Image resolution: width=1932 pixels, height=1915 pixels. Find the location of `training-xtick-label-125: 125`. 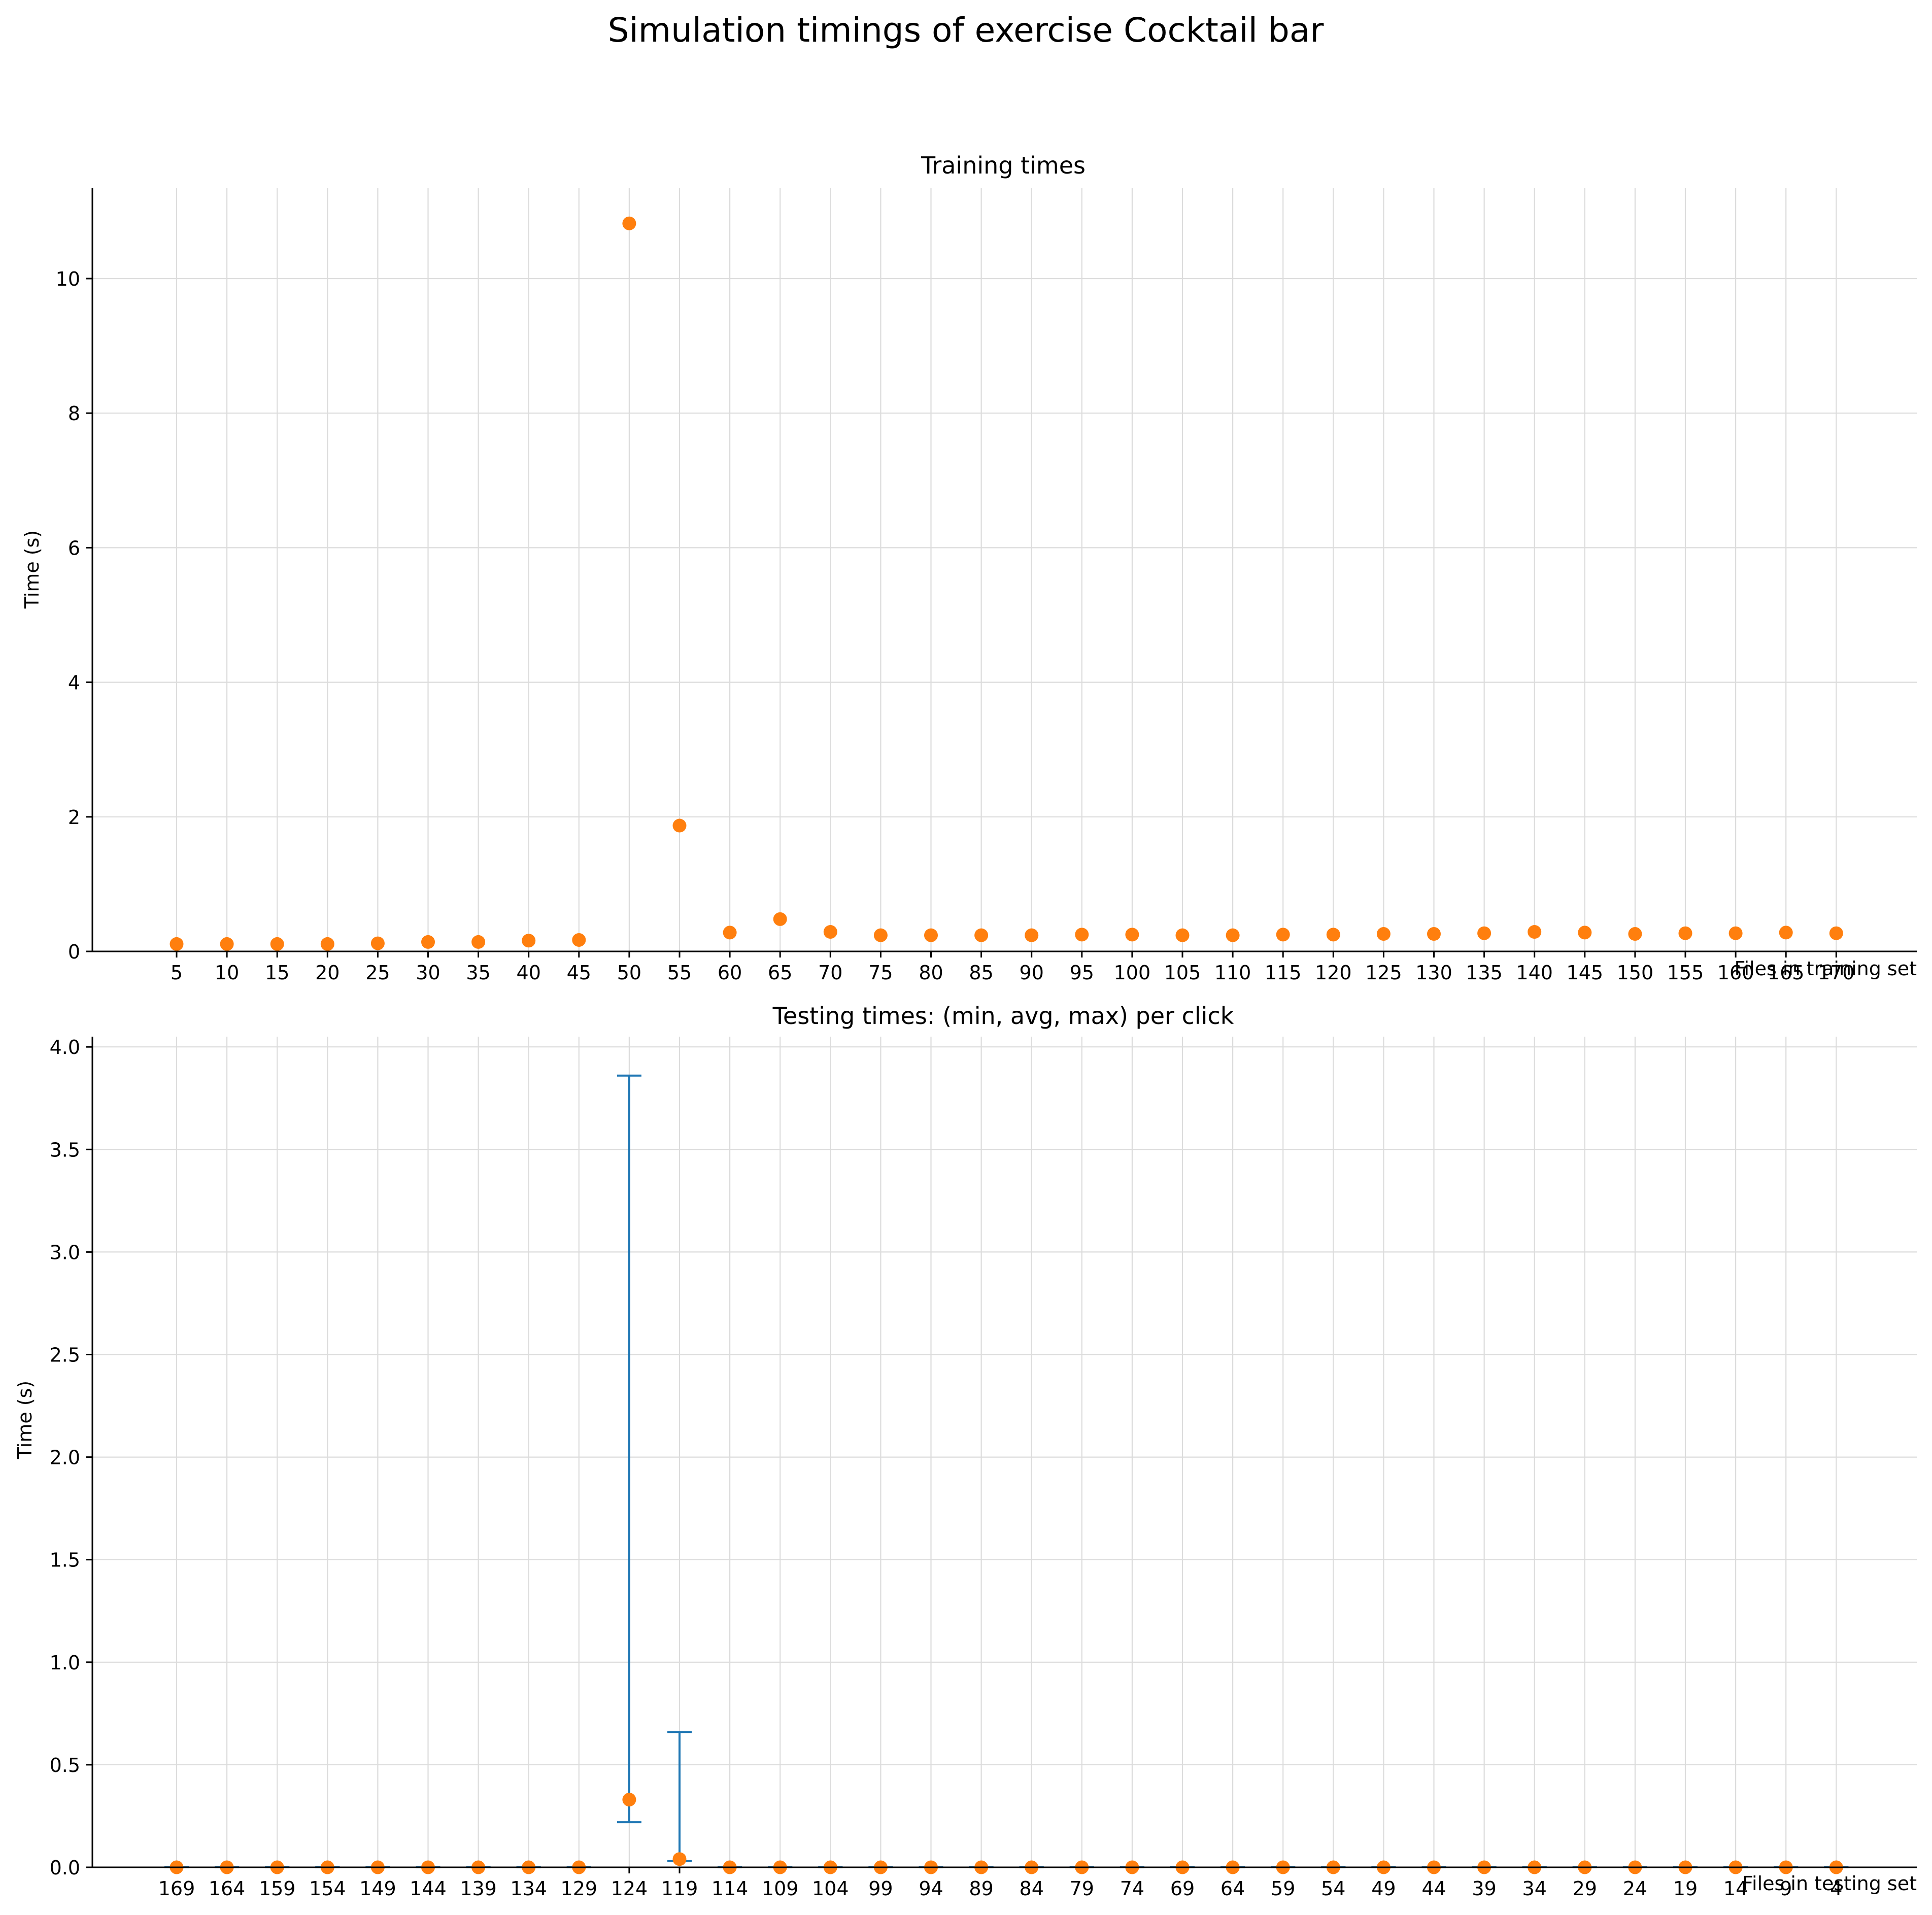

training-xtick-label-125: 125 is located at coordinates (1383, 973).